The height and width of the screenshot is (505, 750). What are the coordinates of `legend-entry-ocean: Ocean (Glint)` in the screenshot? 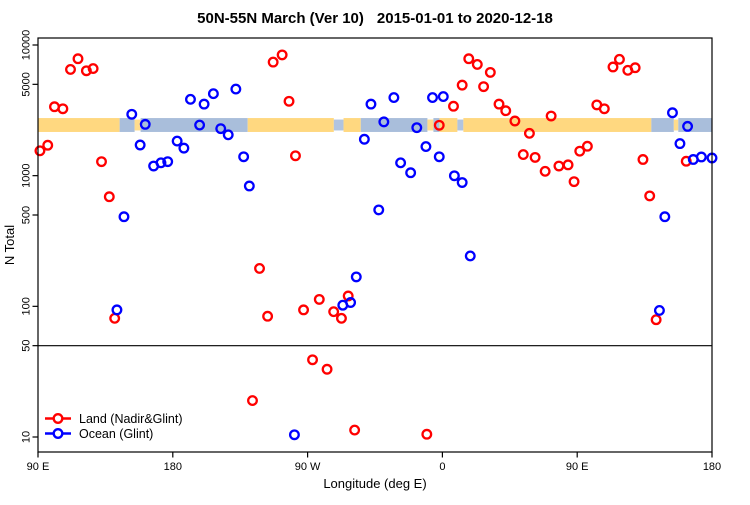 It's located at (99, 434).